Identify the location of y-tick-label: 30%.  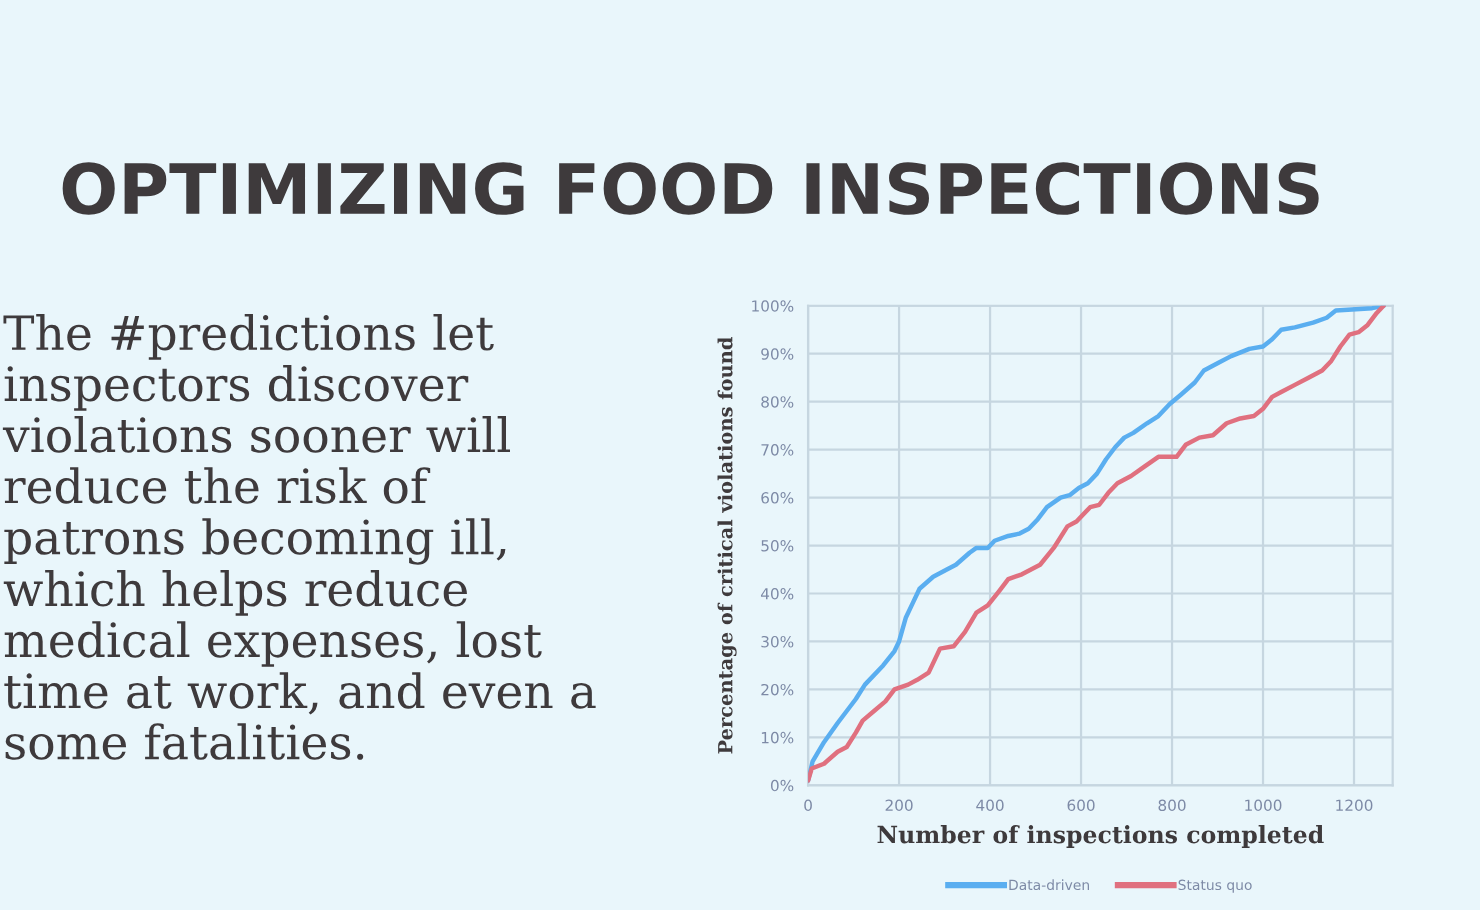
(777, 641).